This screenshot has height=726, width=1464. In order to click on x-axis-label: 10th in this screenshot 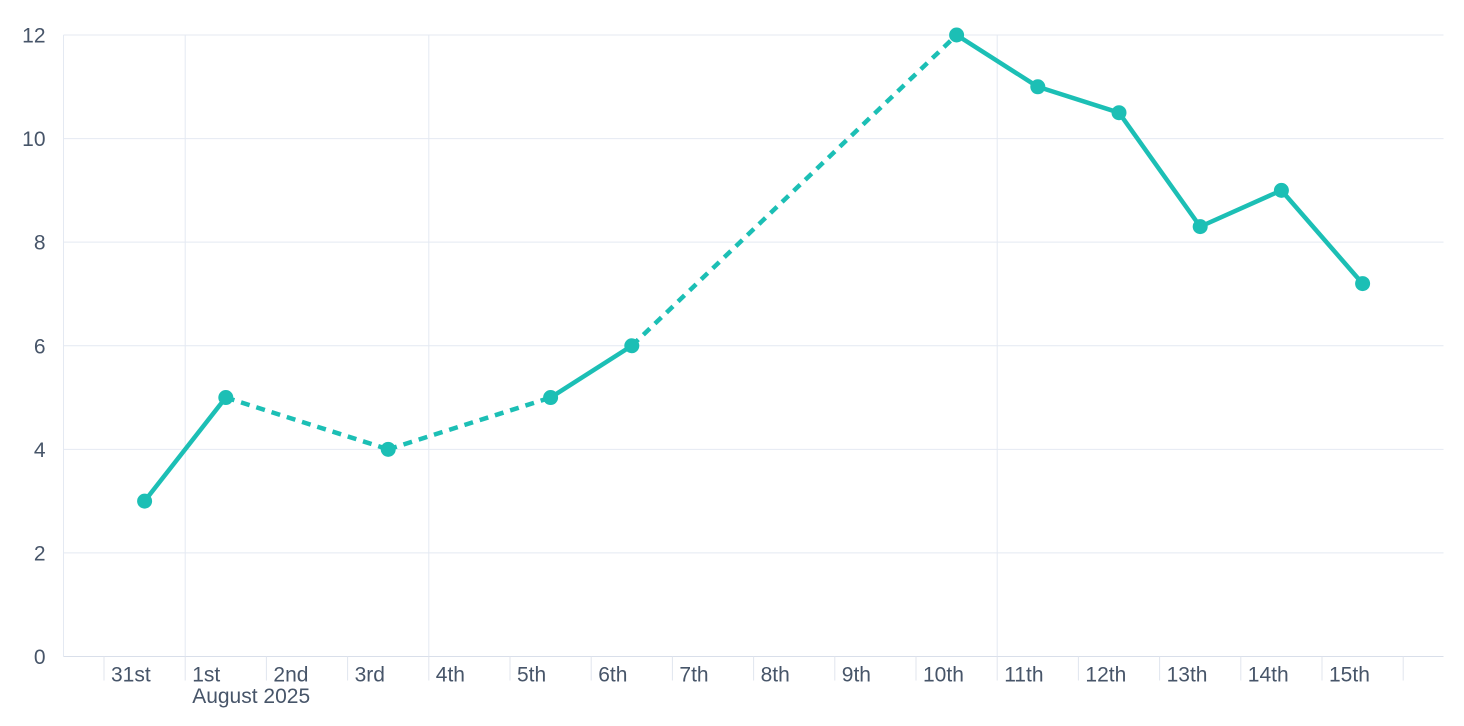, I will do `click(943, 675)`.